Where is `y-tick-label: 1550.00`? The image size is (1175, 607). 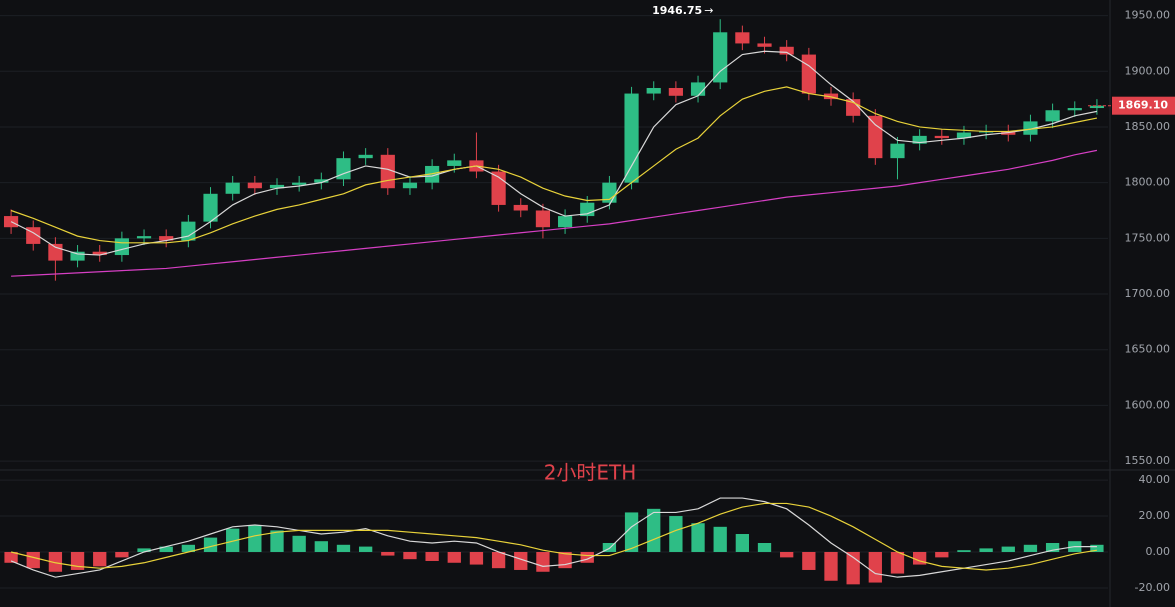
y-tick-label: 1550.00 is located at coordinates (1148, 460).